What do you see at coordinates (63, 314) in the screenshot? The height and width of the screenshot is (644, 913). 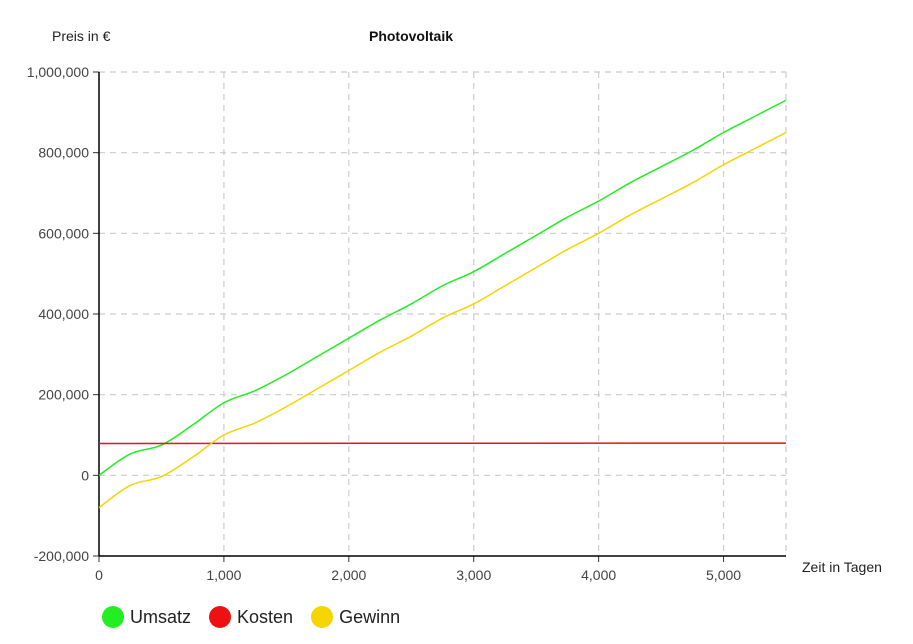 I see `y-tick-label: 400,000` at bounding box center [63, 314].